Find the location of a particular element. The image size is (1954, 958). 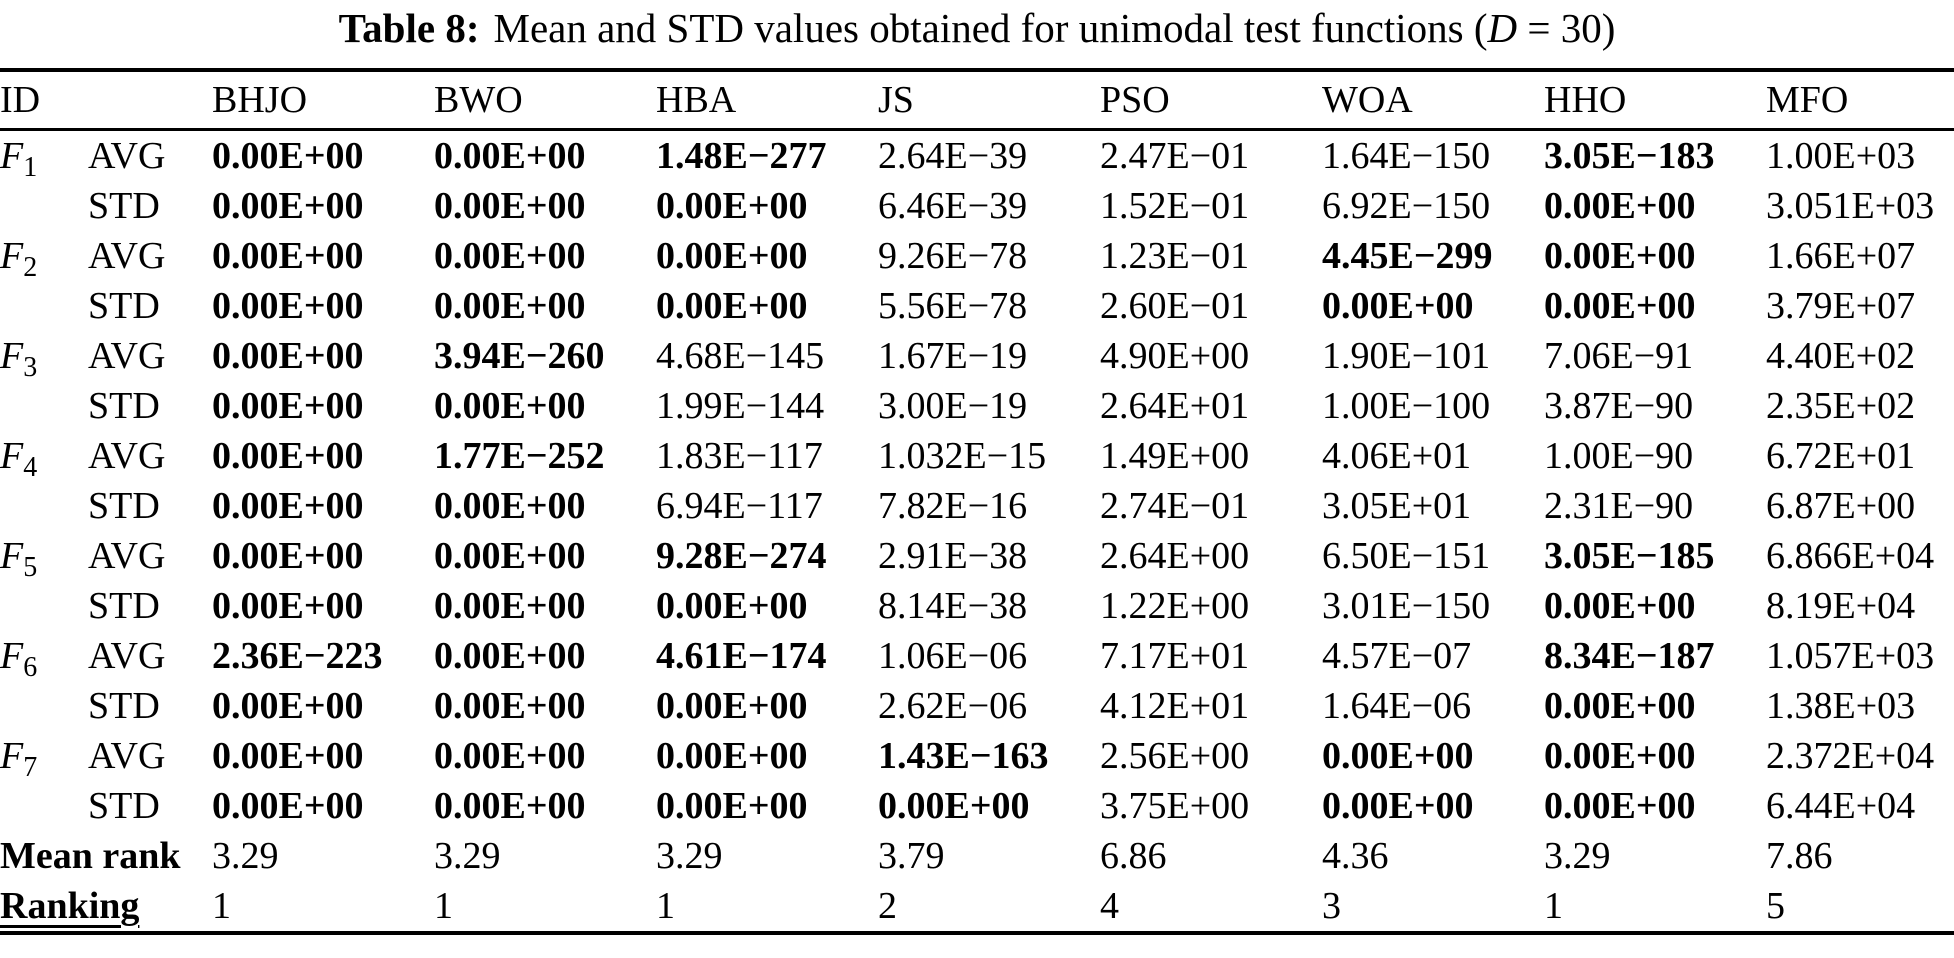

column-header: PSO is located at coordinates (1211, 100).